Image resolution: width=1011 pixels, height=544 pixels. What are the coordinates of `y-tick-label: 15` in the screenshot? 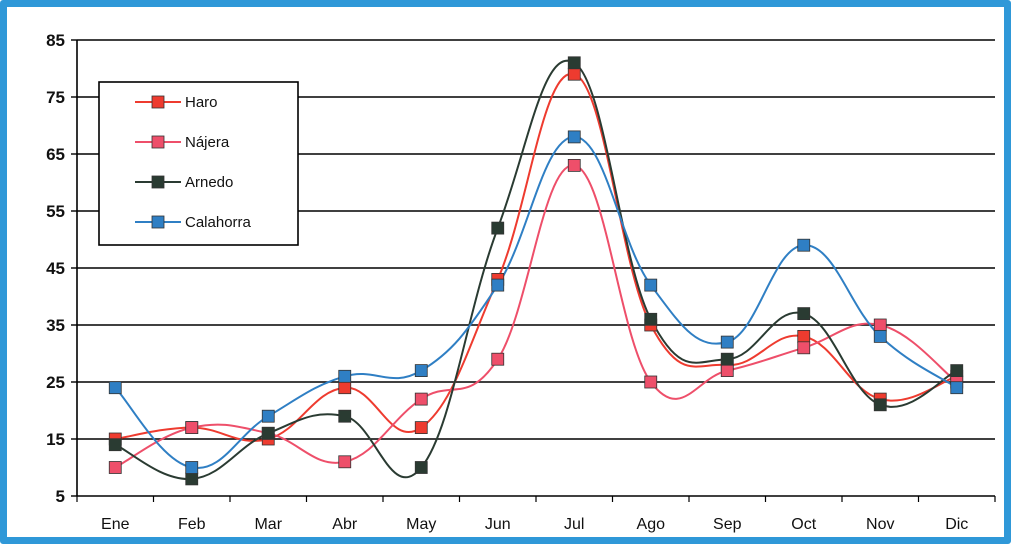 It's located at (55, 439).